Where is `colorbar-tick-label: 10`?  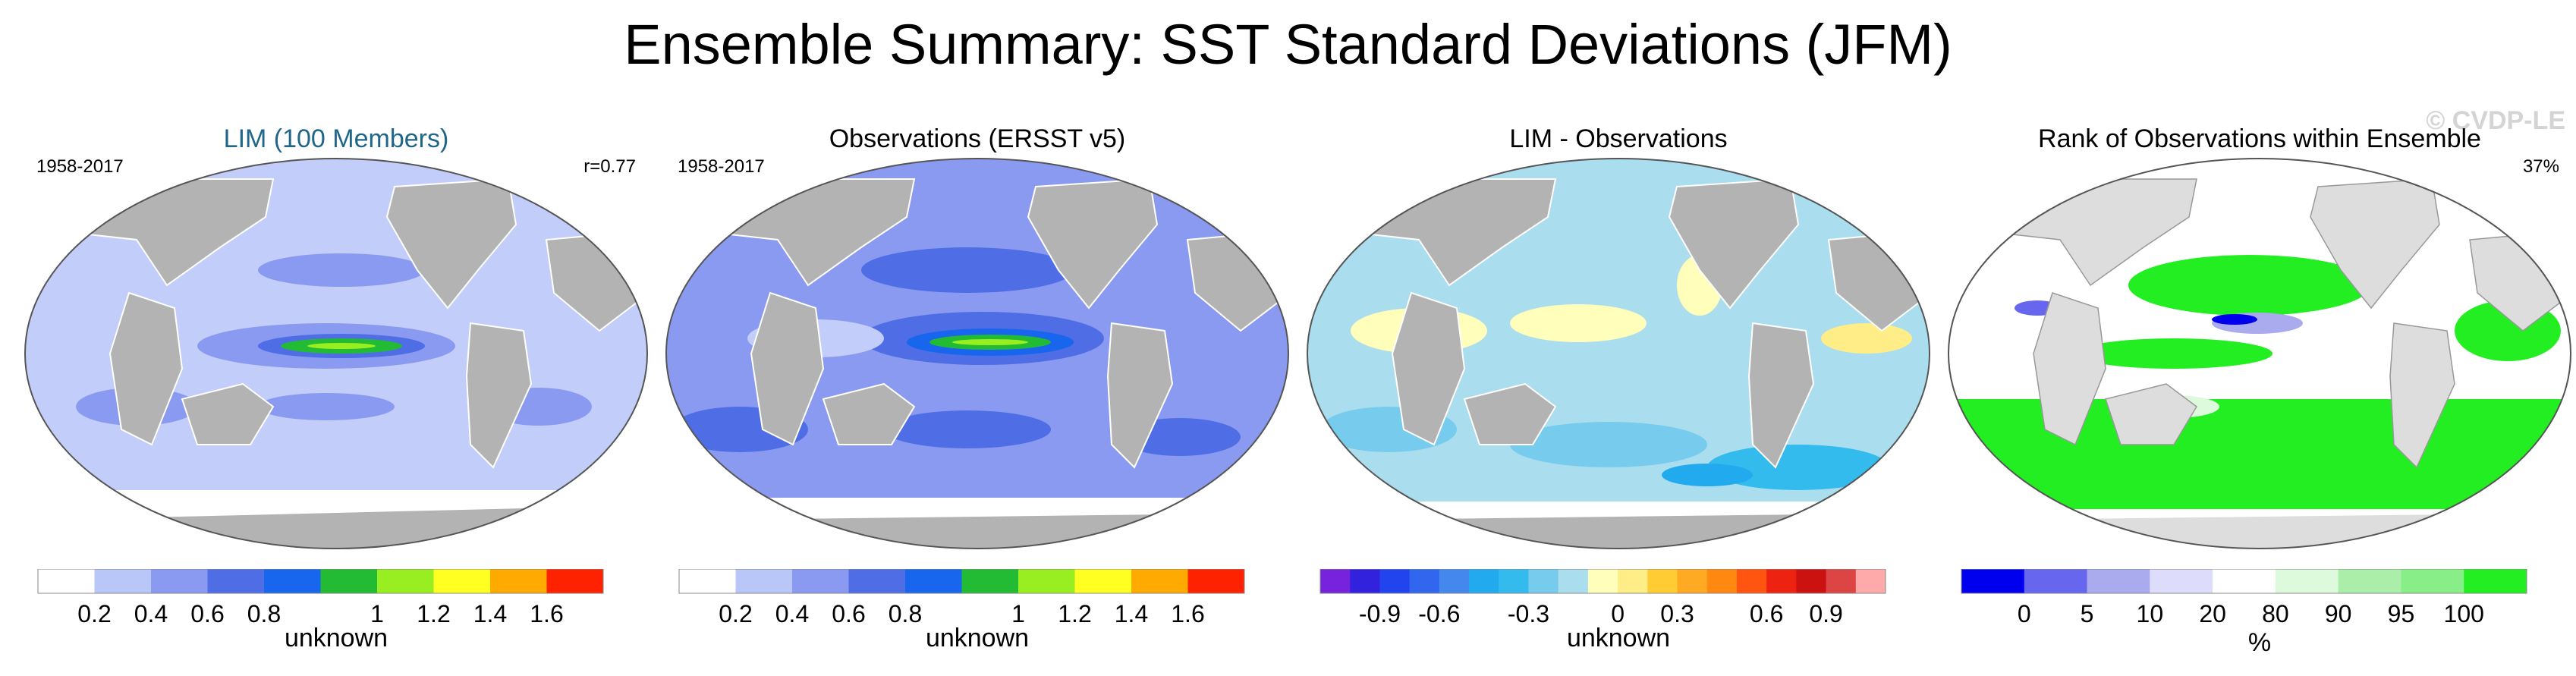
colorbar-tick-label: 10 is located at coordinates (2150, 613).